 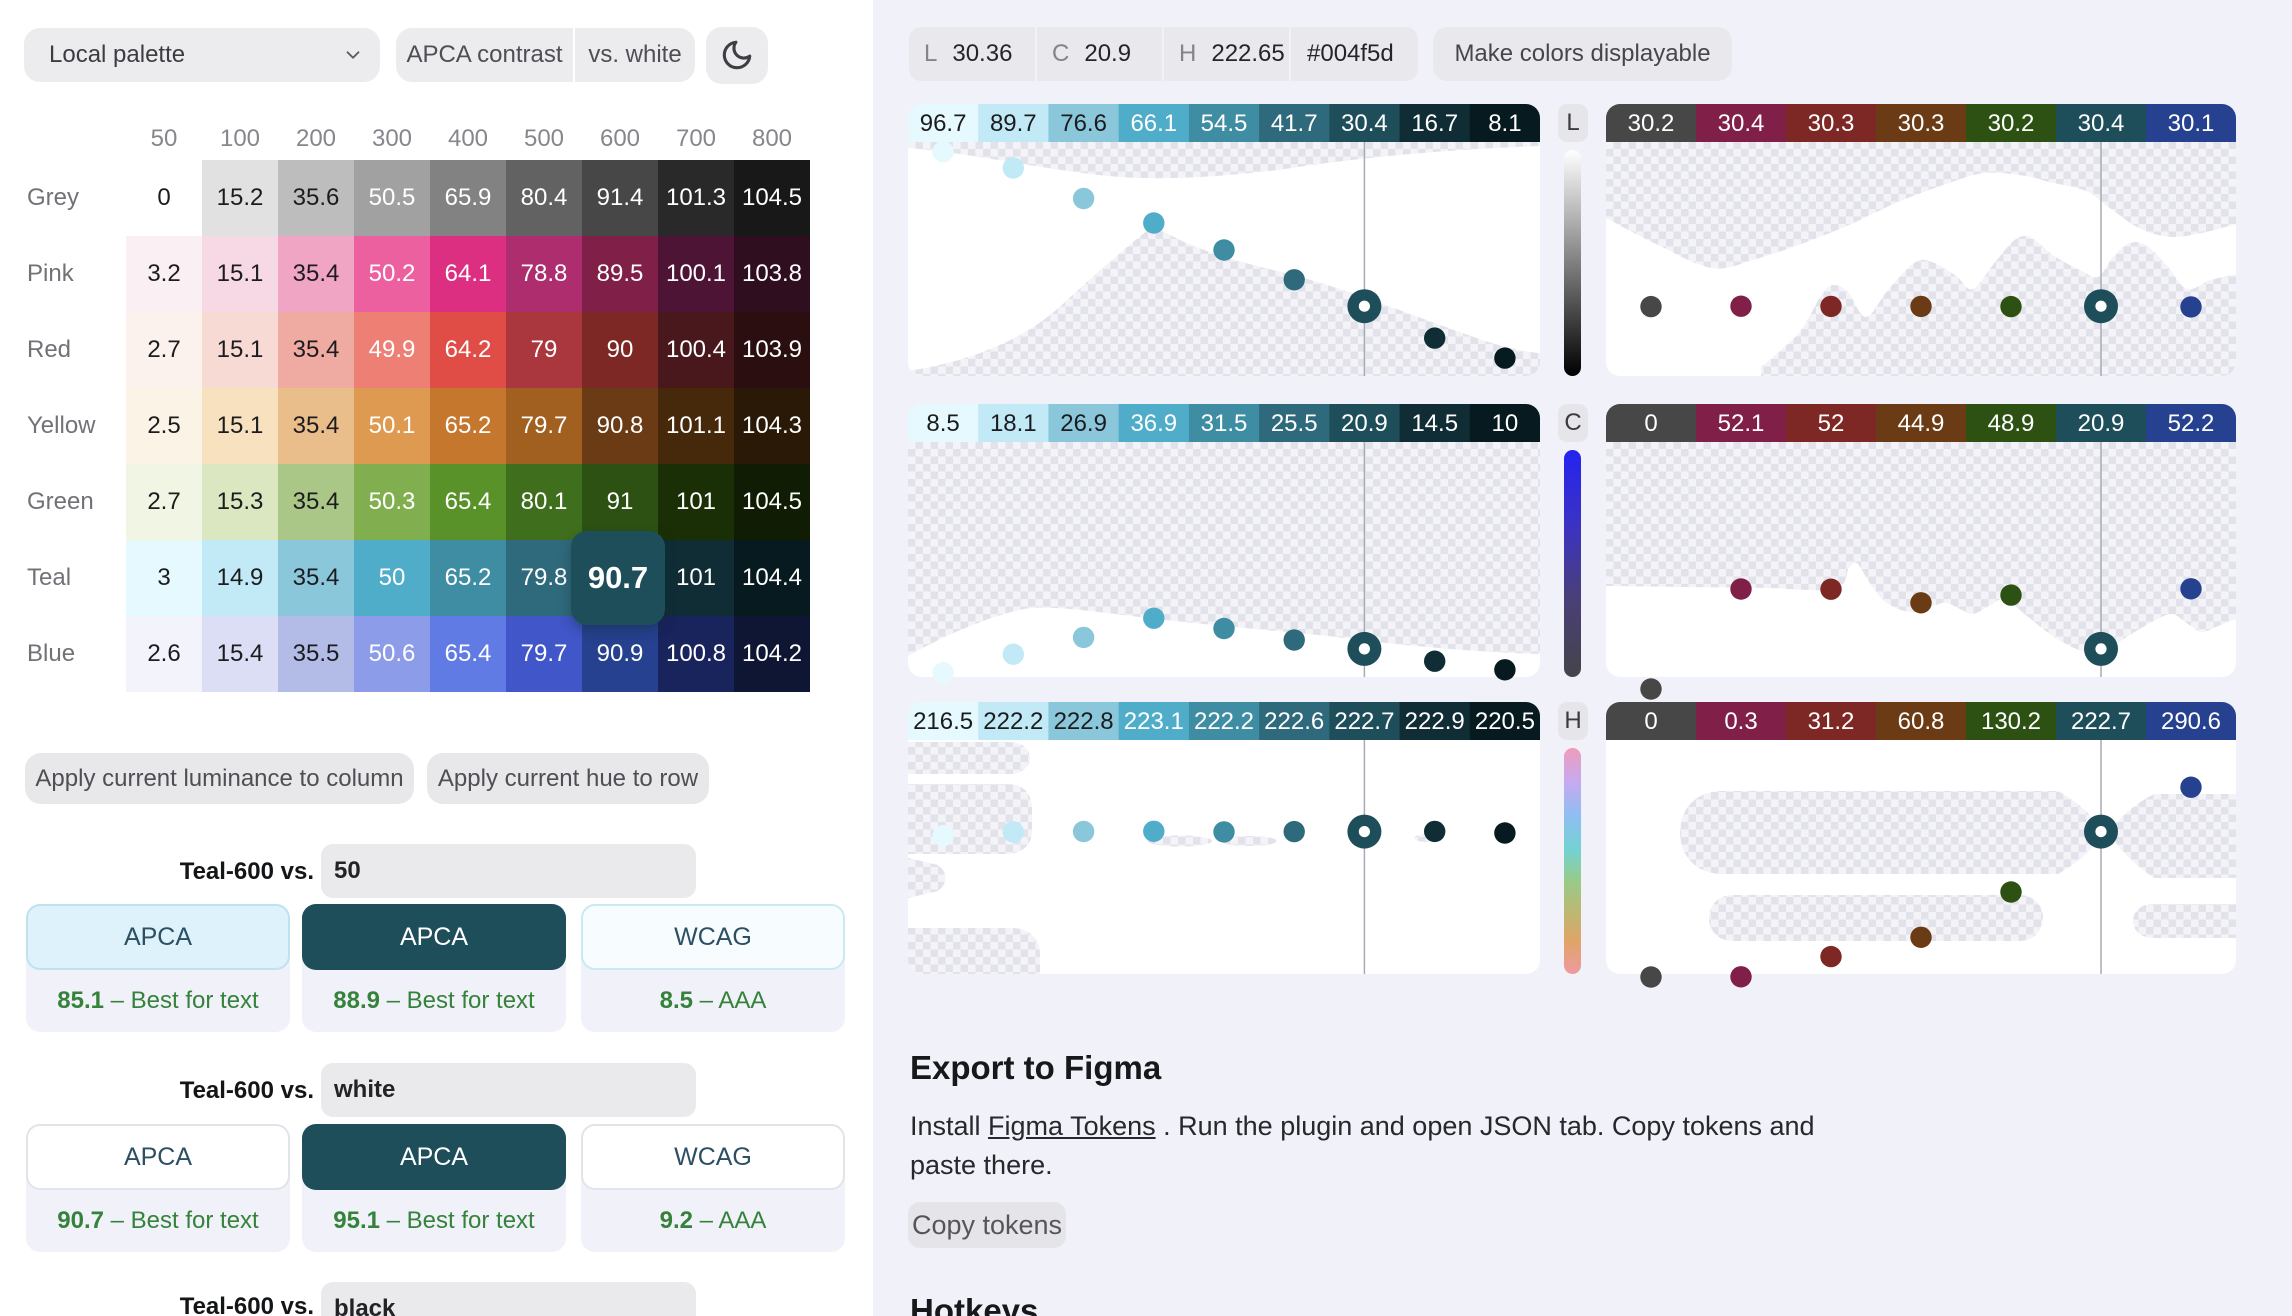 I want to click on svg-text: 44.9, so click(x=1921, y=423).